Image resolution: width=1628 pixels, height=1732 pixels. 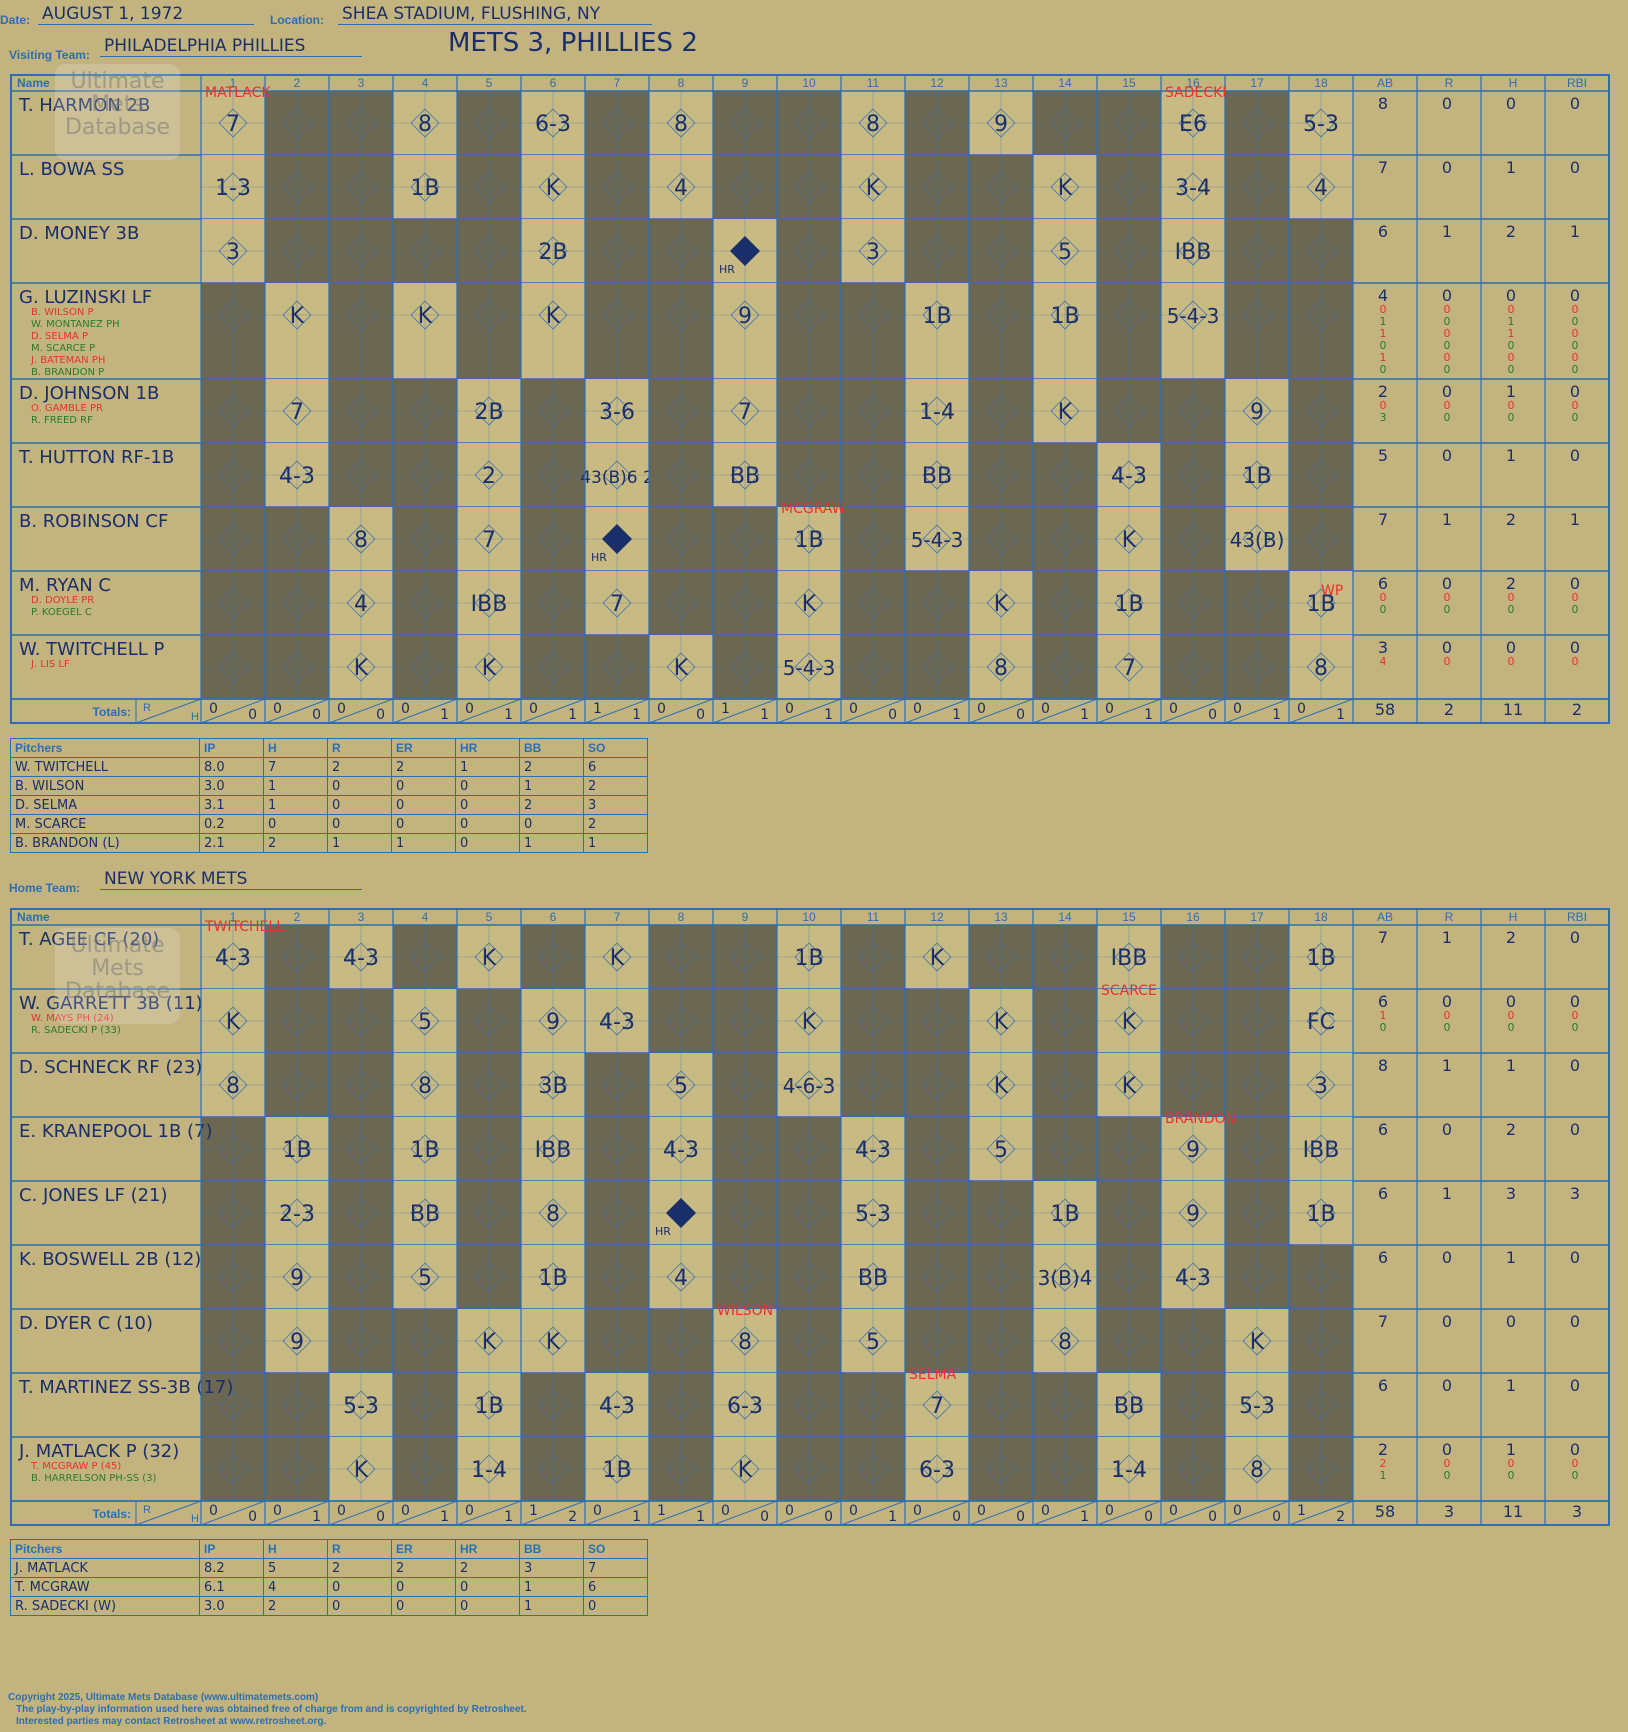 What do you see at coordinates (425, 1214) in the screenshot?
I see `play-notation: BB` at bounding box center [425, 1214].